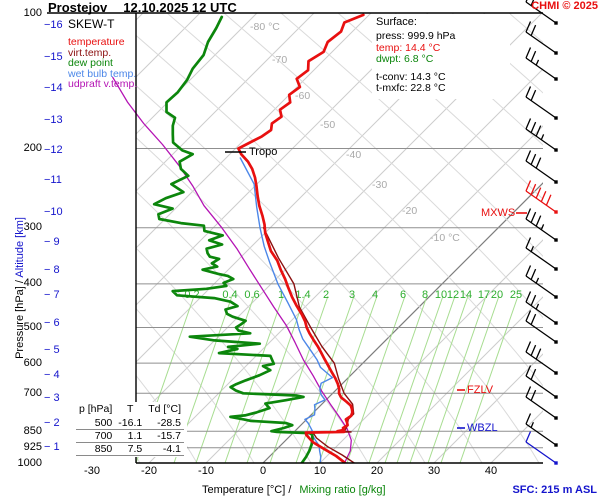 The height and width of the screenshot is (500, 600). Describe the element at coordinates (564, 6) in the screenshot. I see `copyright-label: CHMI © 2025` at that location.